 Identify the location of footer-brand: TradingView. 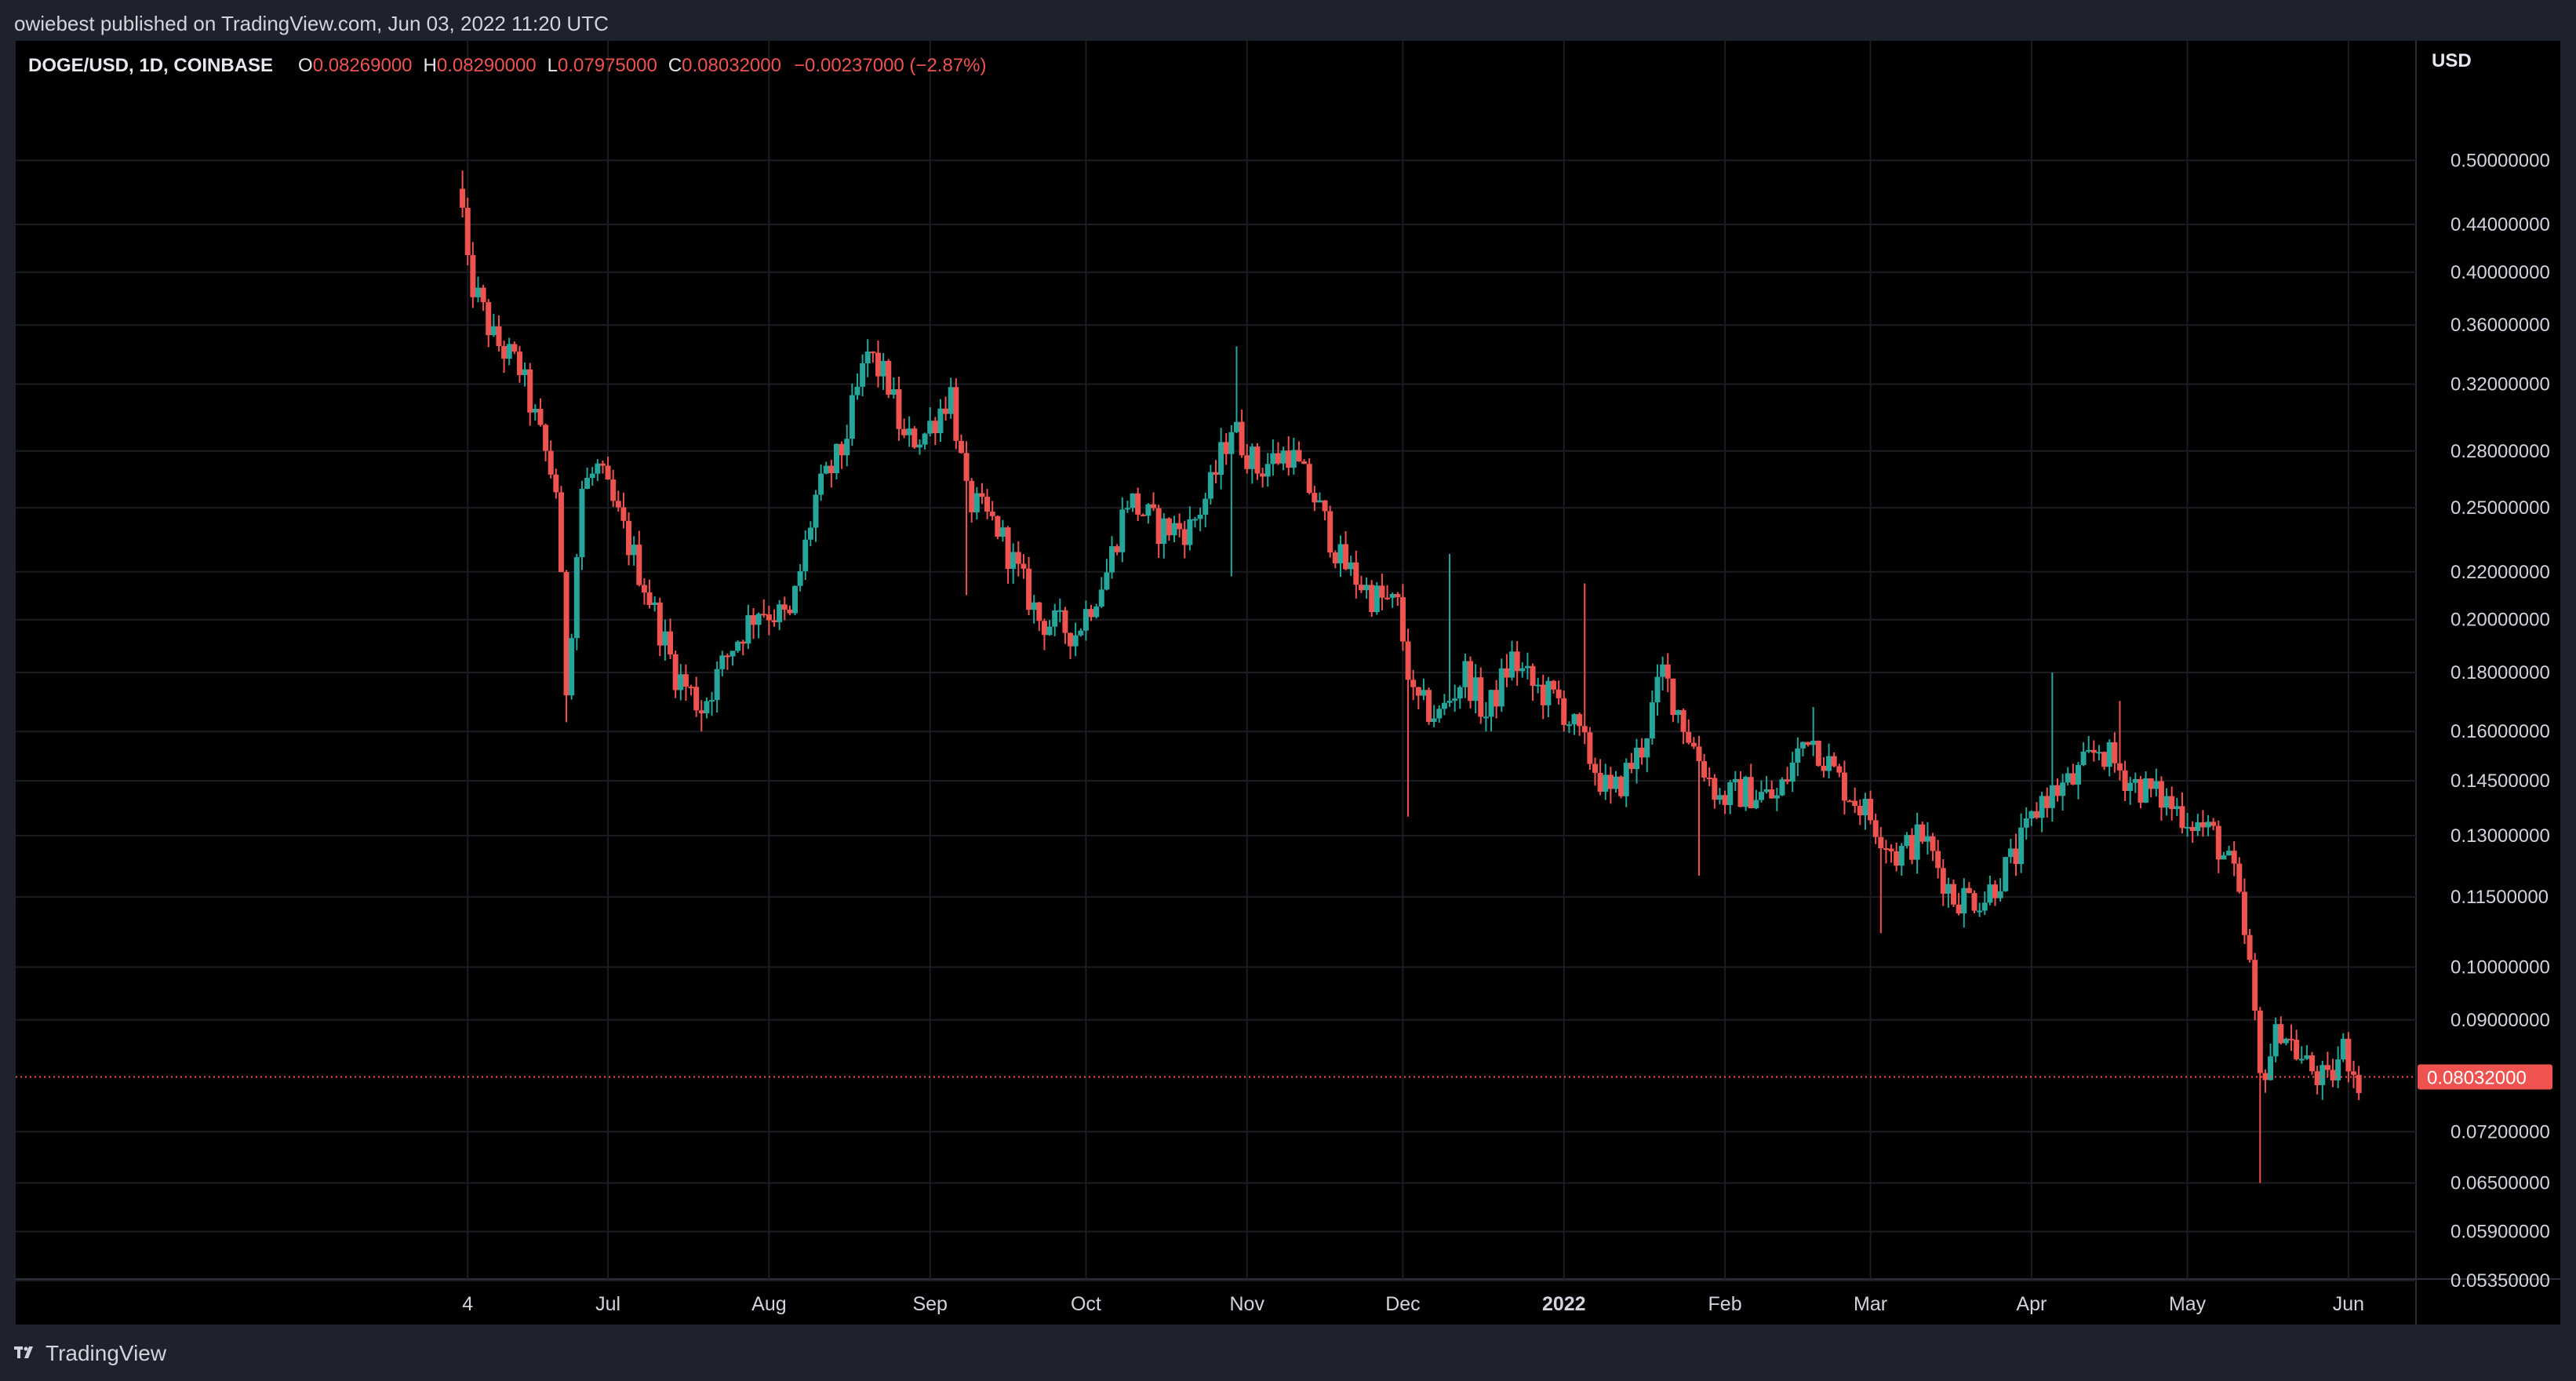
(90, 1353).